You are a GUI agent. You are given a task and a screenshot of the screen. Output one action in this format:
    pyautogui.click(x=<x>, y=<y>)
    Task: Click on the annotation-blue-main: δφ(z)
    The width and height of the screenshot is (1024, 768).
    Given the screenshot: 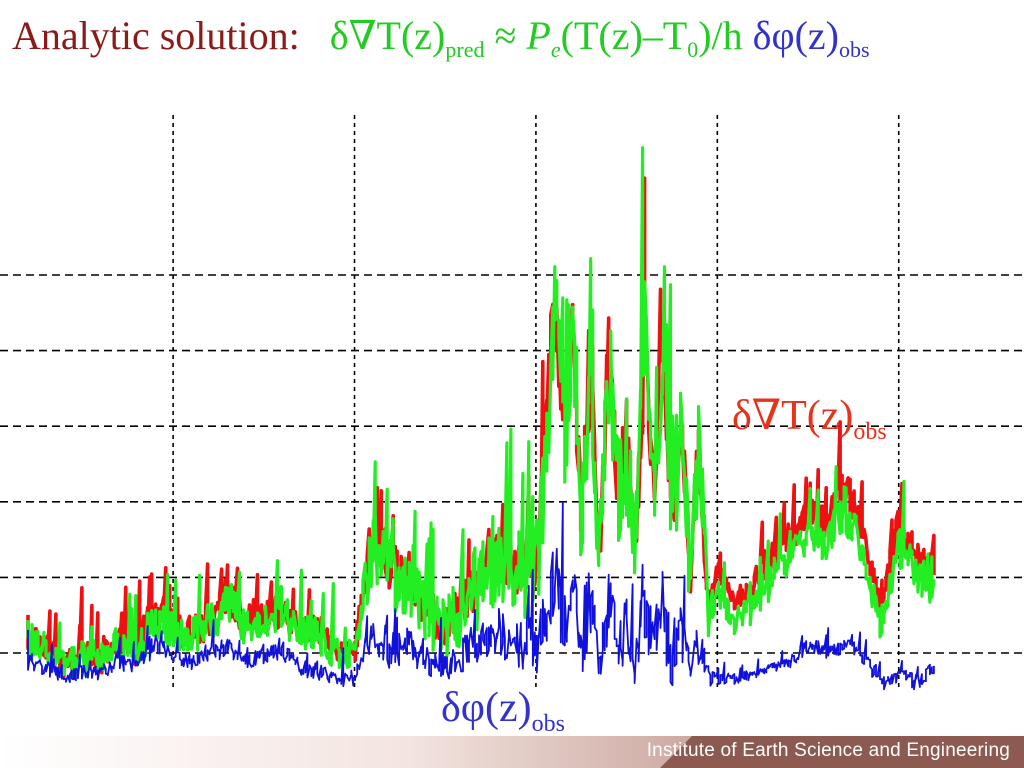 What is the action you would take?
    pyautogui.click(x=486, y=708)
    